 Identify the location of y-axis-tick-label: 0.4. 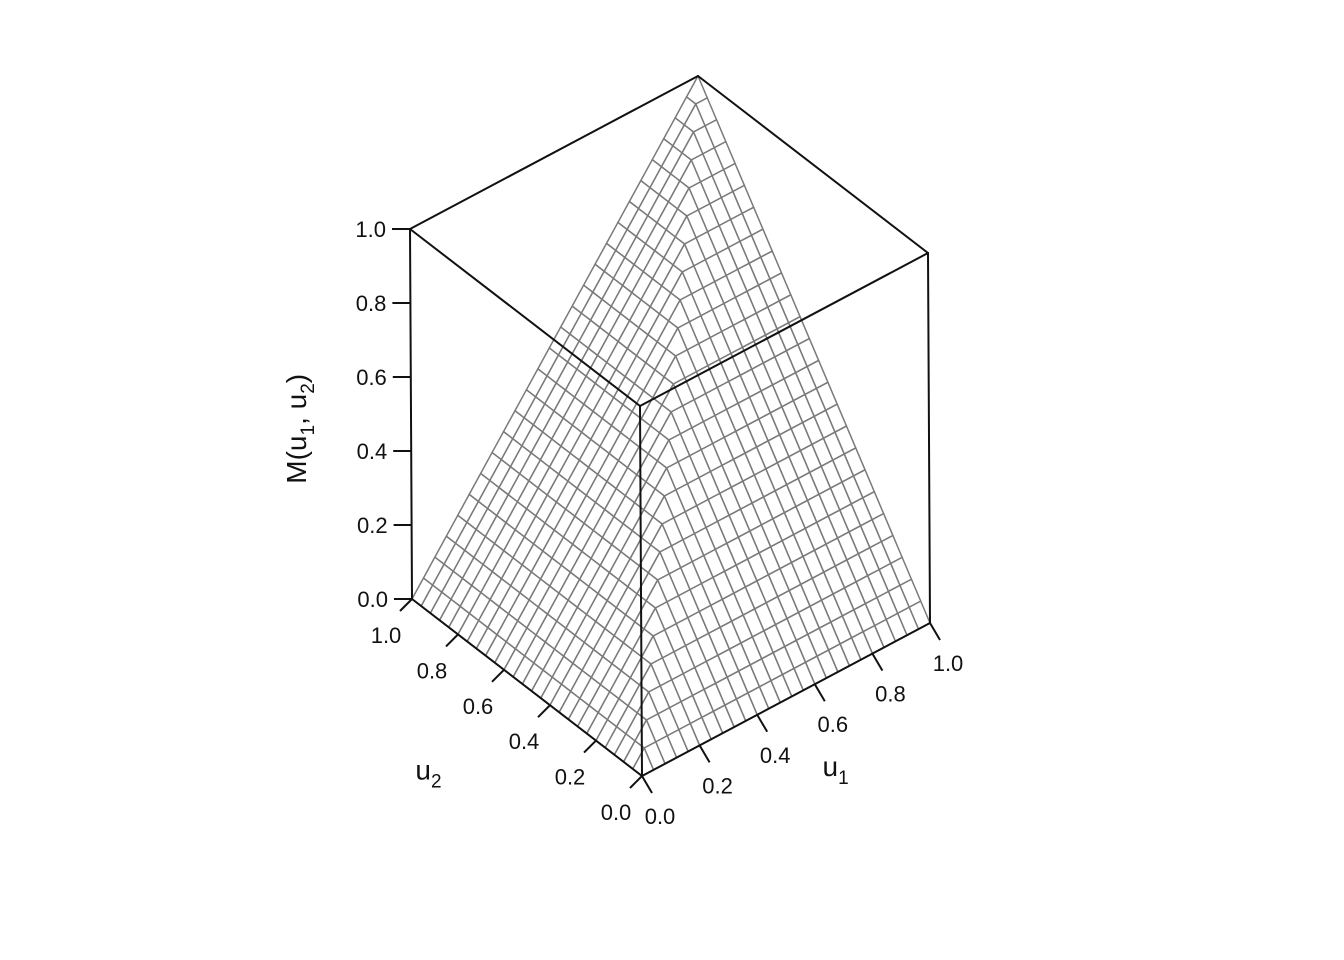
(524, 741).